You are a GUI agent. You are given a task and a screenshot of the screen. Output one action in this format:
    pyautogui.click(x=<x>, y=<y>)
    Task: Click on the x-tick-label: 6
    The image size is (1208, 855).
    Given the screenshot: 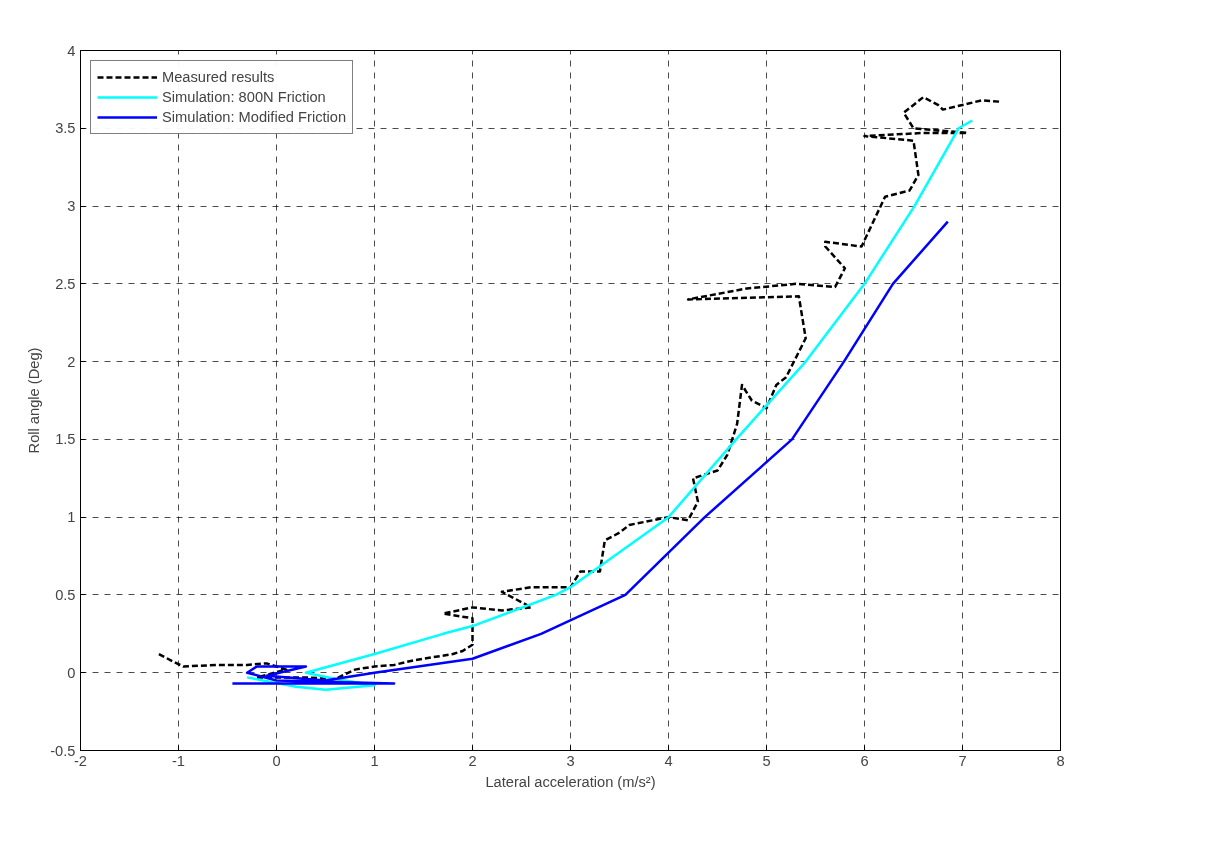 What is the action you would take?
    pyautogui.click(x=864, y=760)
    